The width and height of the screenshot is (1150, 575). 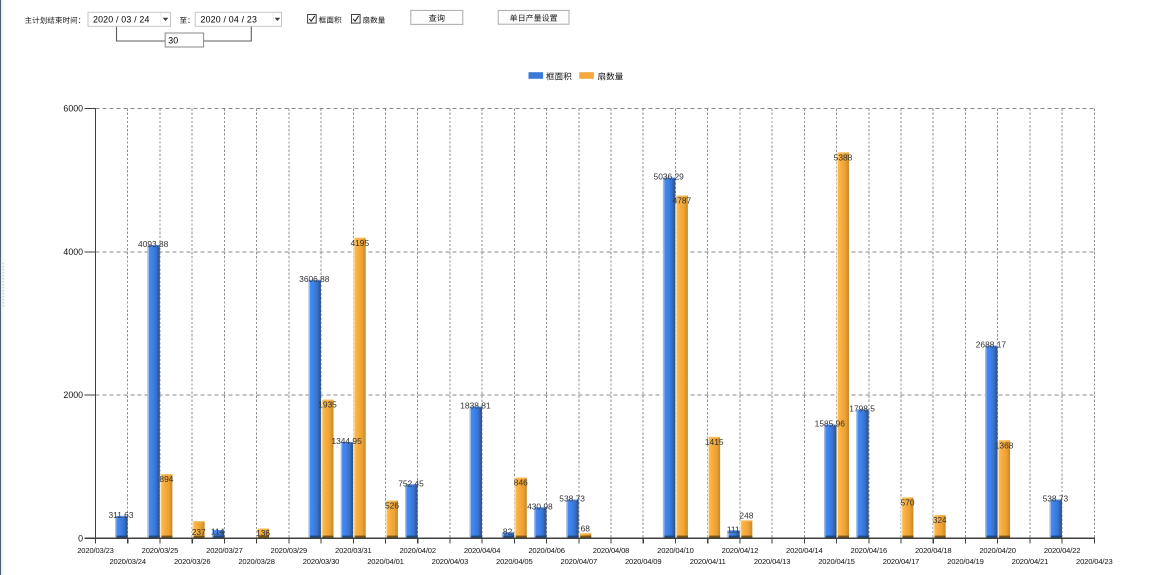 What do you see at coordinates (263, 533) in the screenshot?
I see `svg-text: 136` at bounding box center [263, 533].